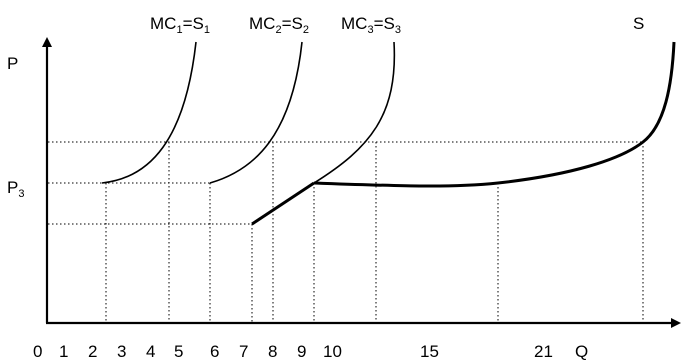  I want to click on market-supply-label: S, so click(638, 23).